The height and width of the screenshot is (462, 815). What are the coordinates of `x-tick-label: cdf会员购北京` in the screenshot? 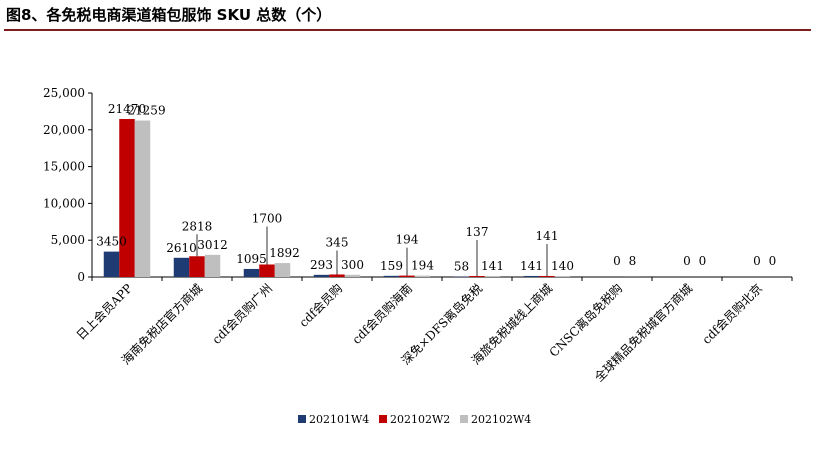 It's located at (732, 314).